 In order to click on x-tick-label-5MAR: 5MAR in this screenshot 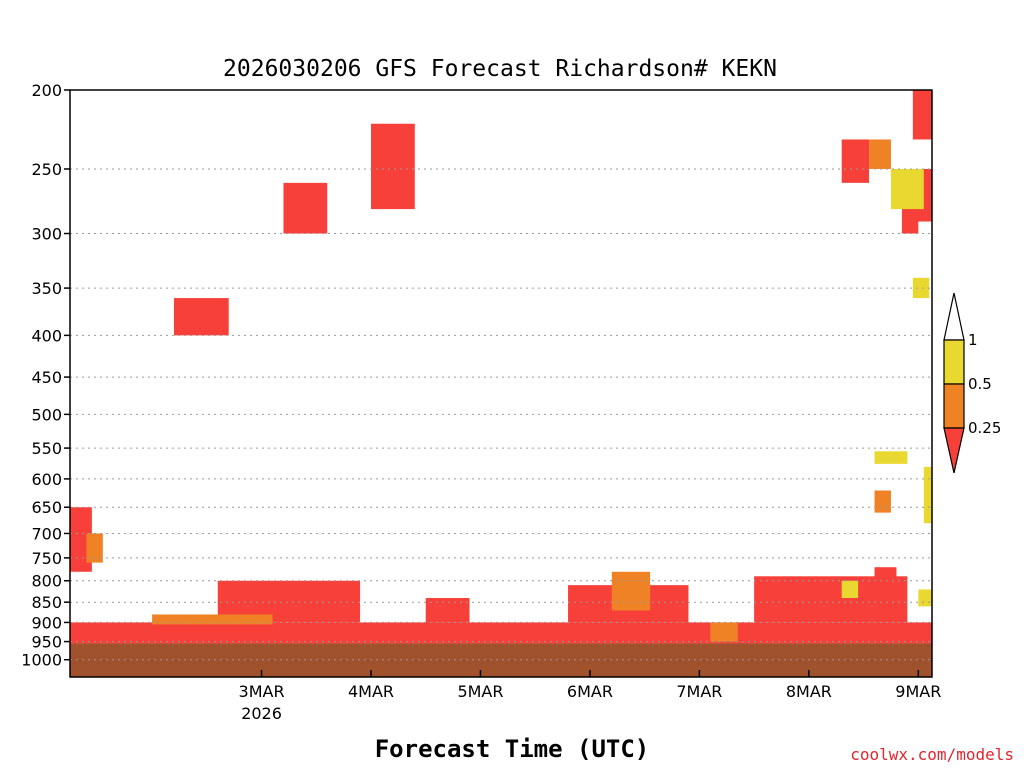, I will do `click(480, 691)`.